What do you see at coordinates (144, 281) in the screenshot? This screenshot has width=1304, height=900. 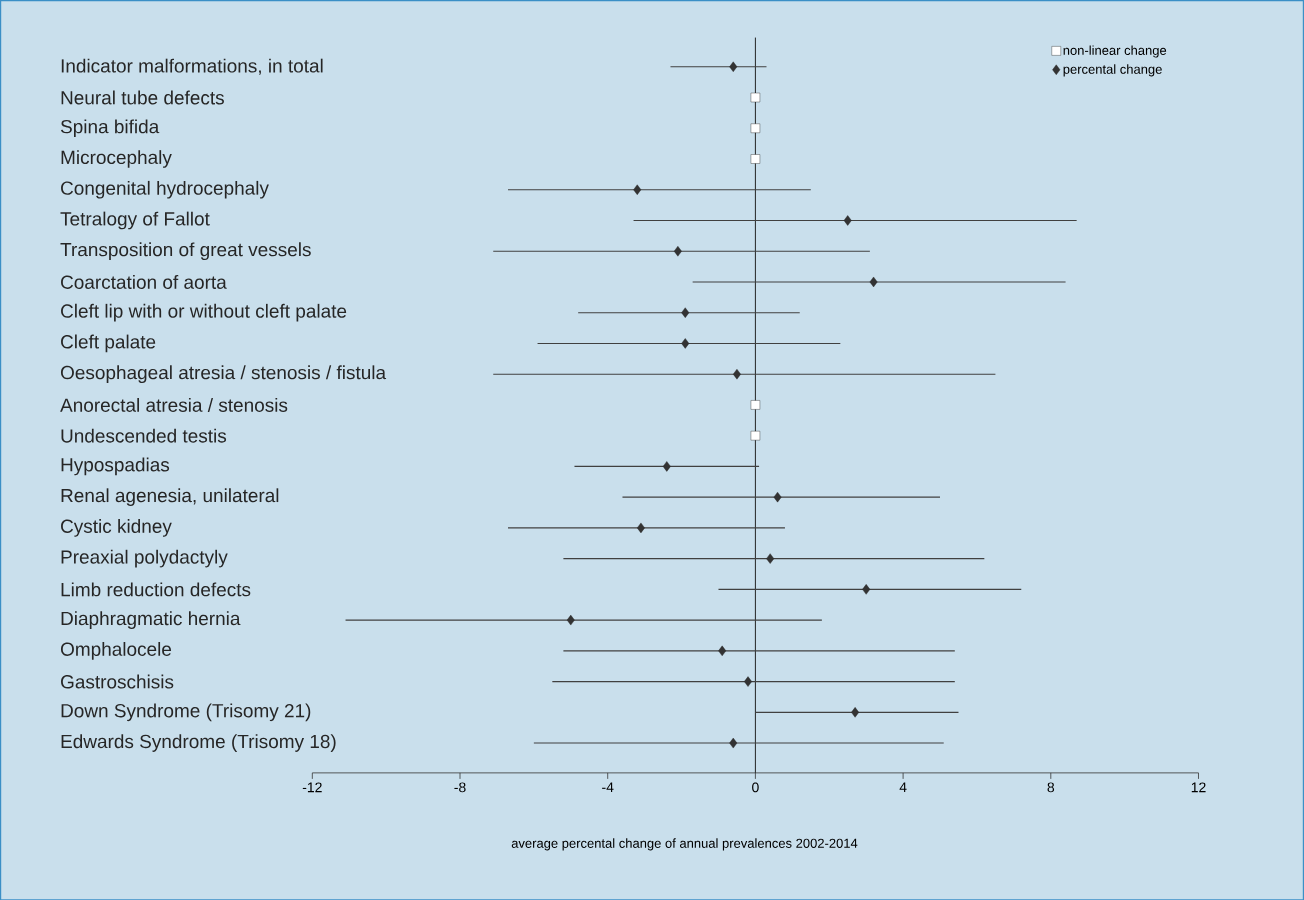 I see `y-tick-label: Coarctation of aorta` at bounding box center [144, 281].